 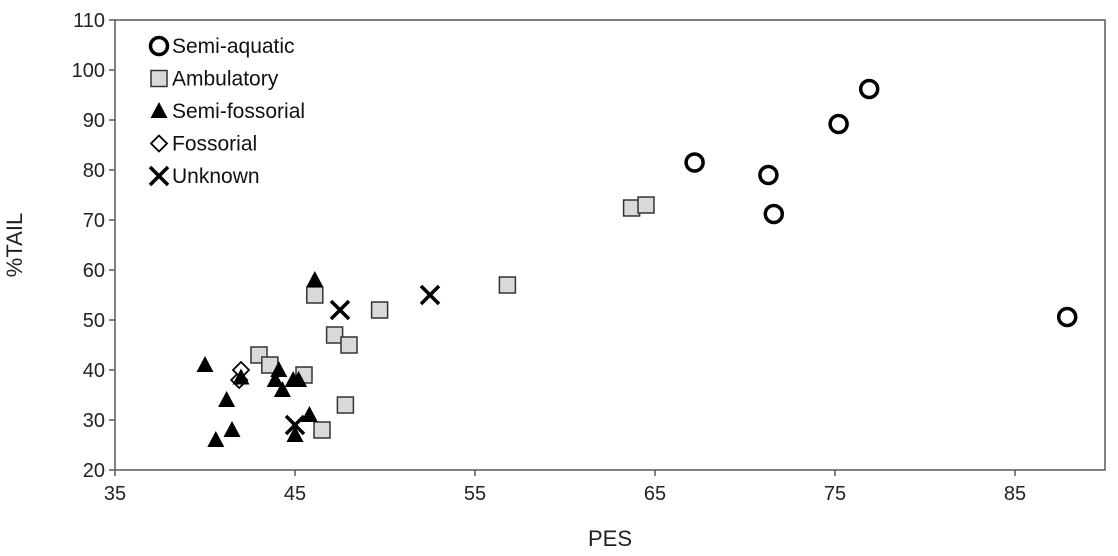 What do you see at coordinates (14, 245) in the screenshot?
I see `y-axis-title: %TAIL` at bounding box center [14, 245].